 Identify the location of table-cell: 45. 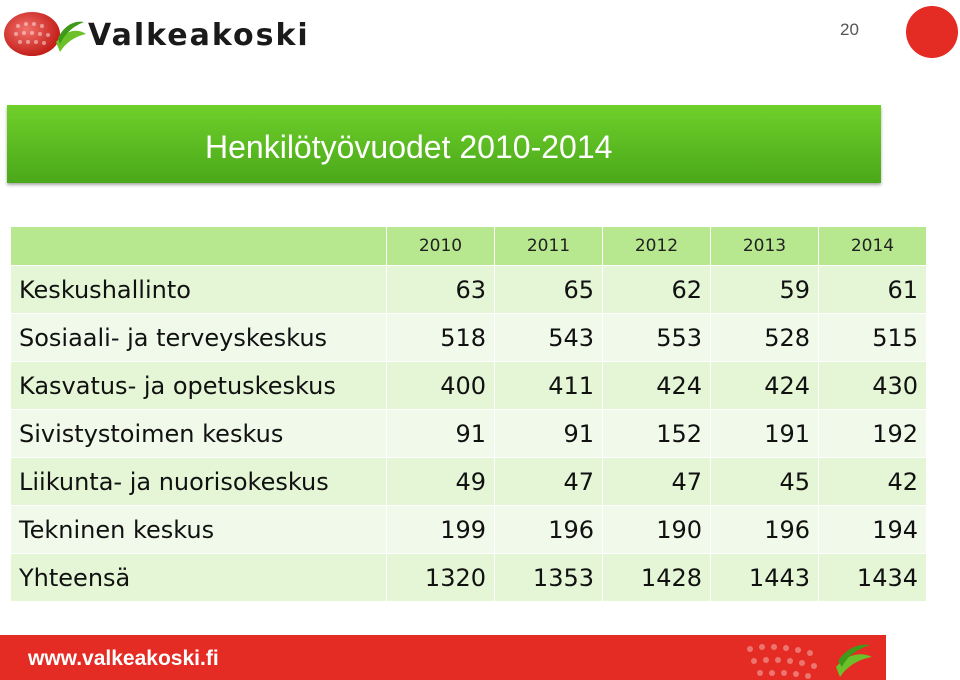
(764, 481).